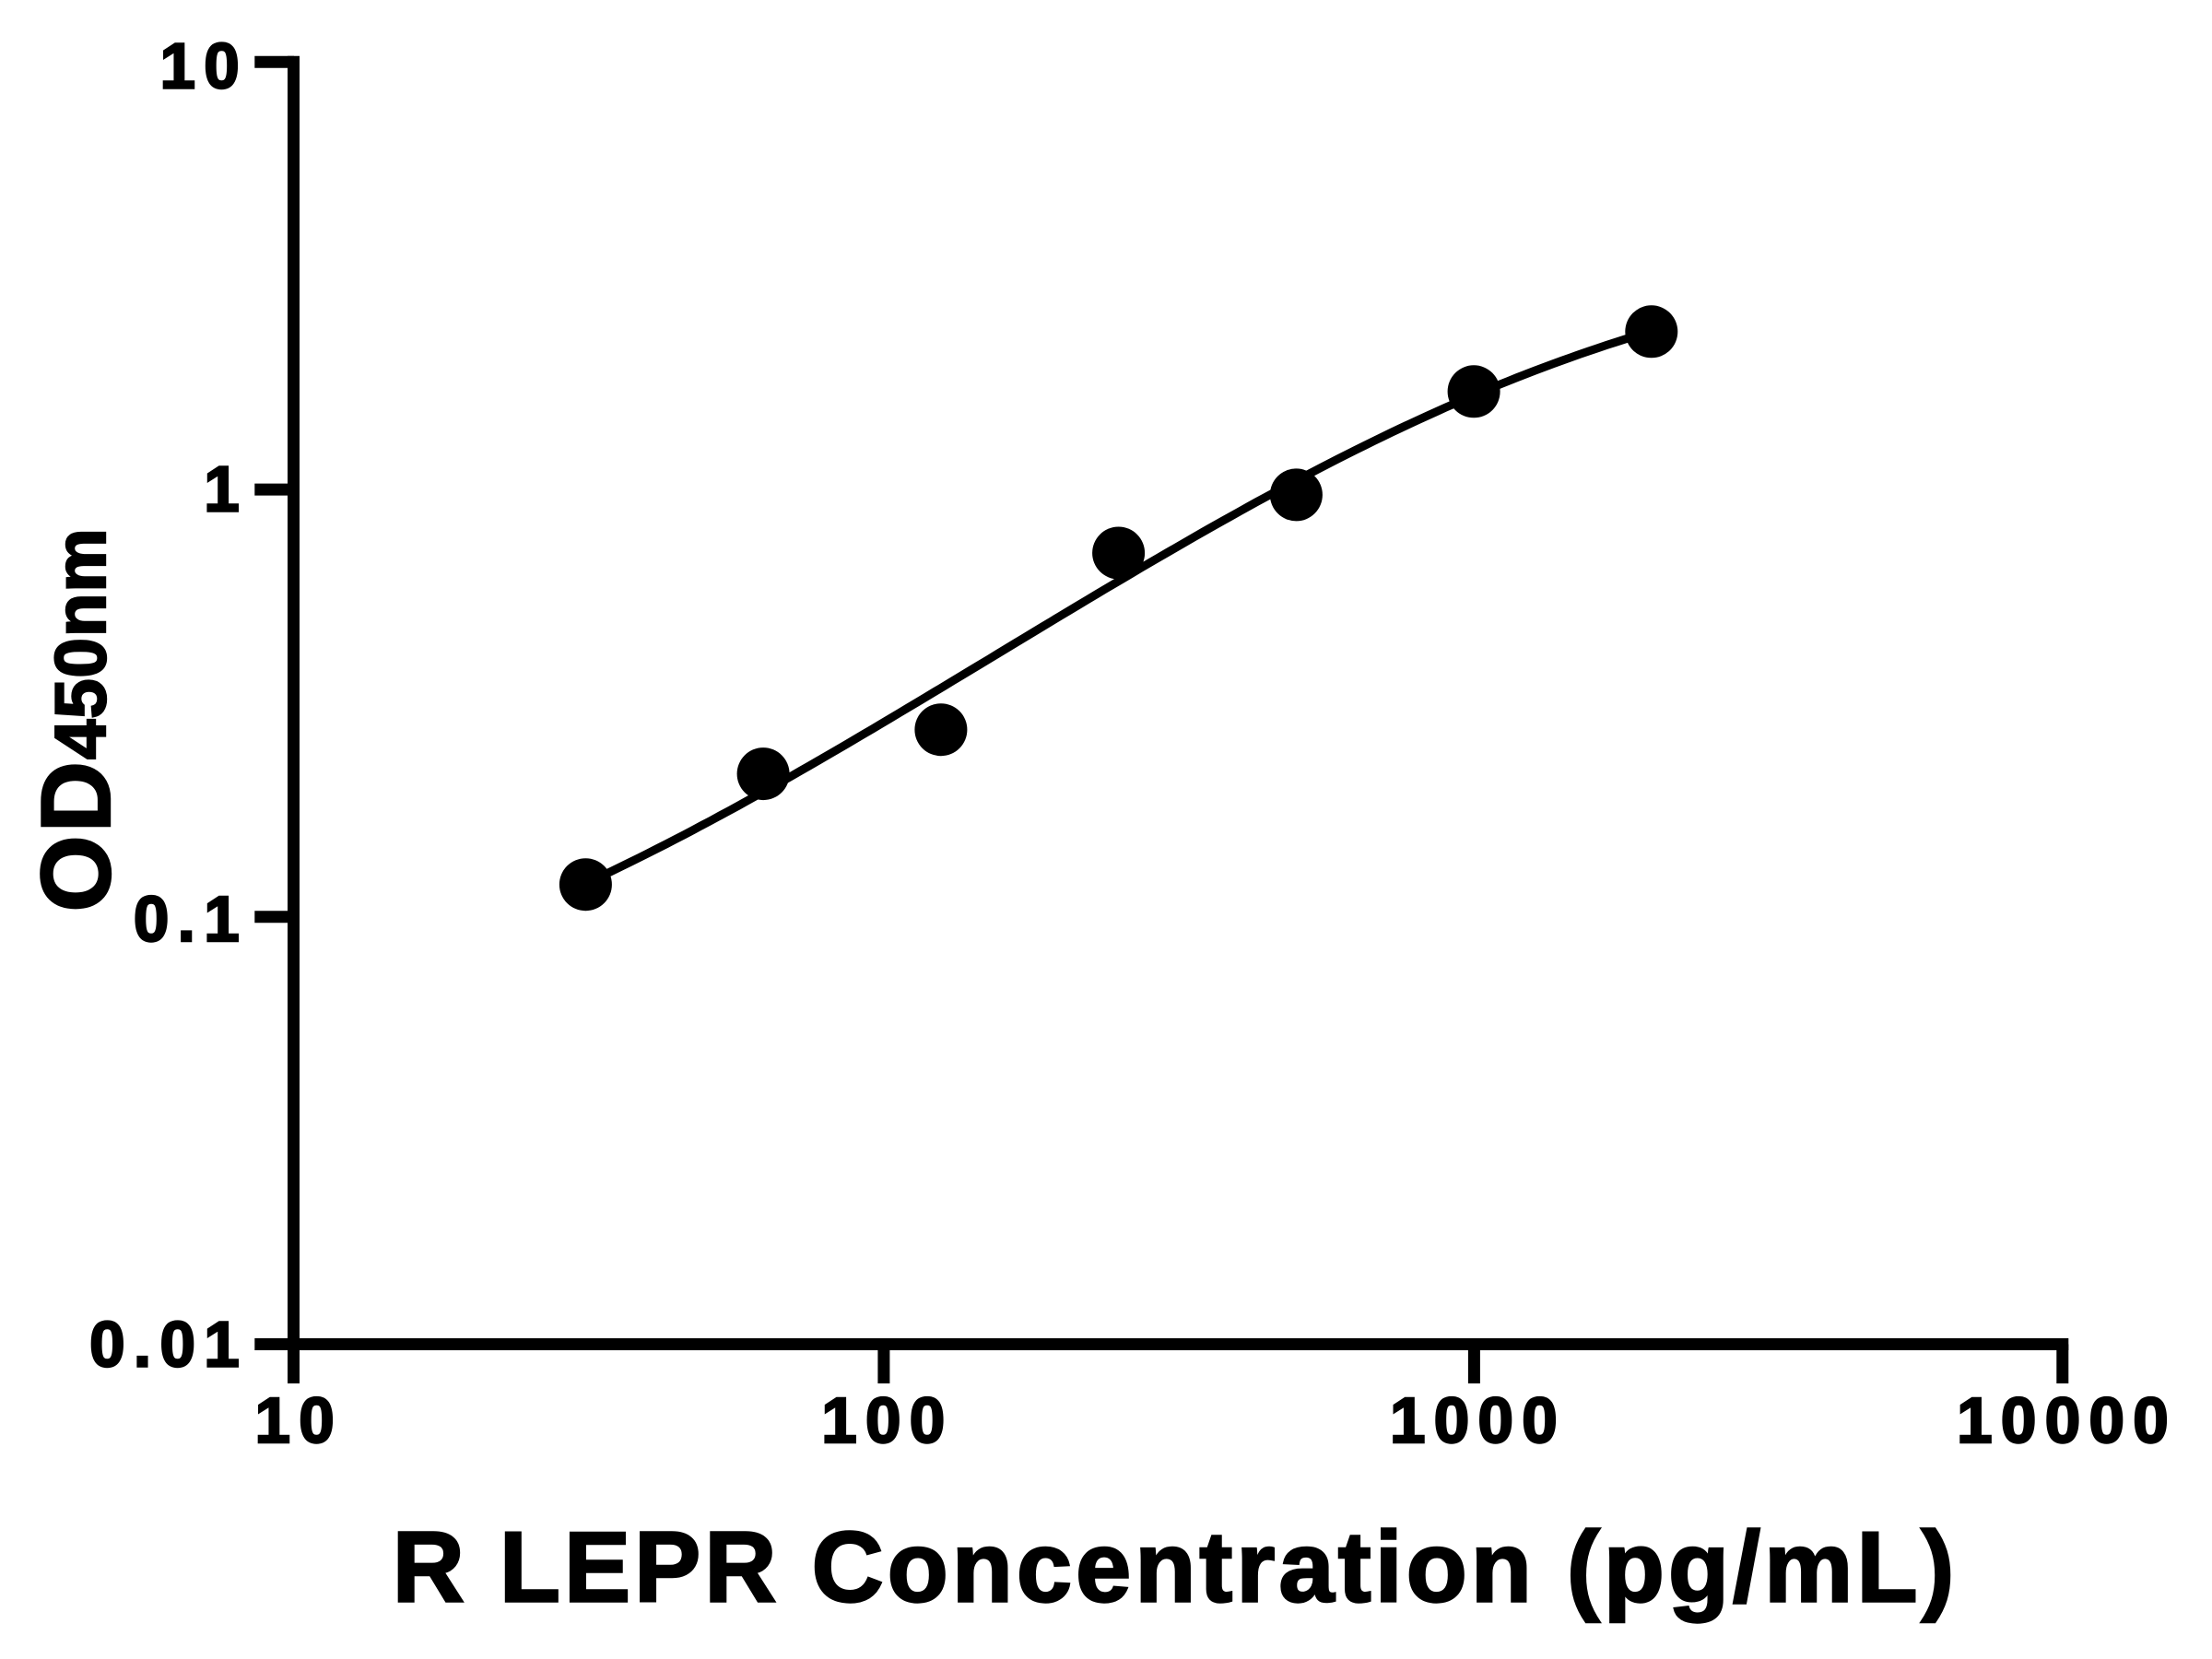  Describe the element at coordinates (1478, 1420) in the screenshot. I see `svg-text: 1000` at that location.